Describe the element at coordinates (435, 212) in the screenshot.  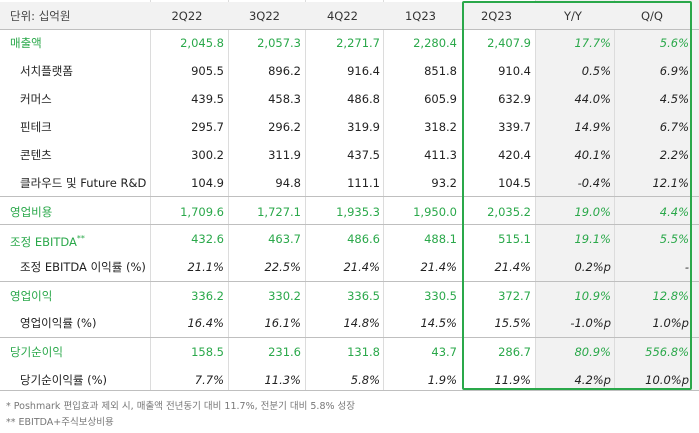
I see `table-cell: 1,950.0` at that location.